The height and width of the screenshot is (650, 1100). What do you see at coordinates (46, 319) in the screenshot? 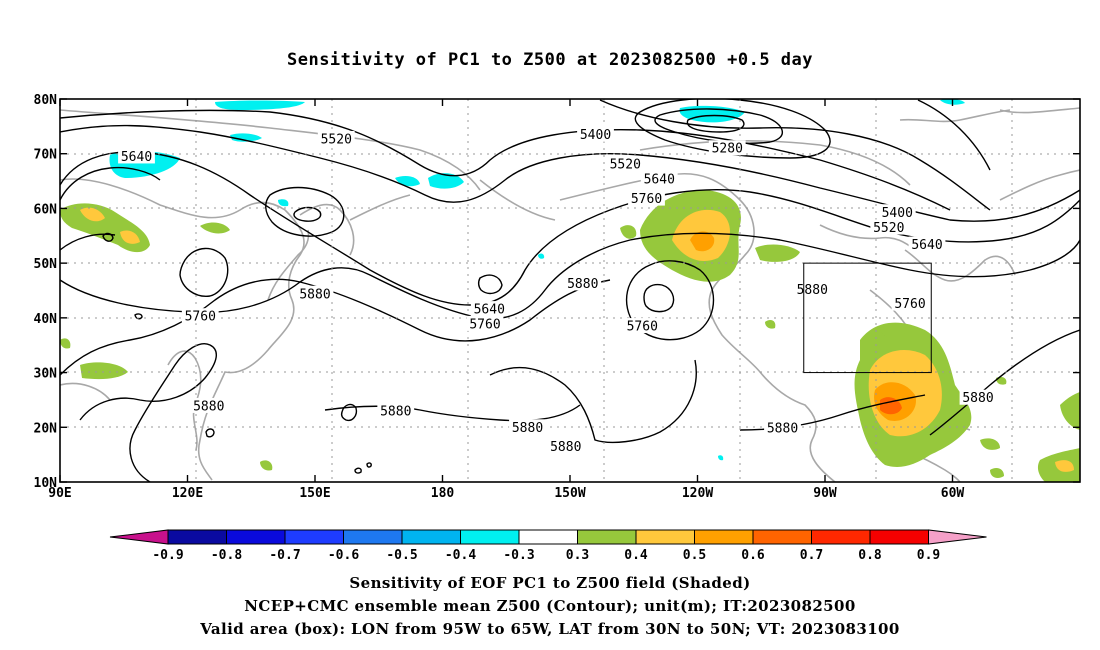
I see `lat-label: 40N` at bounding box center [46, 319].